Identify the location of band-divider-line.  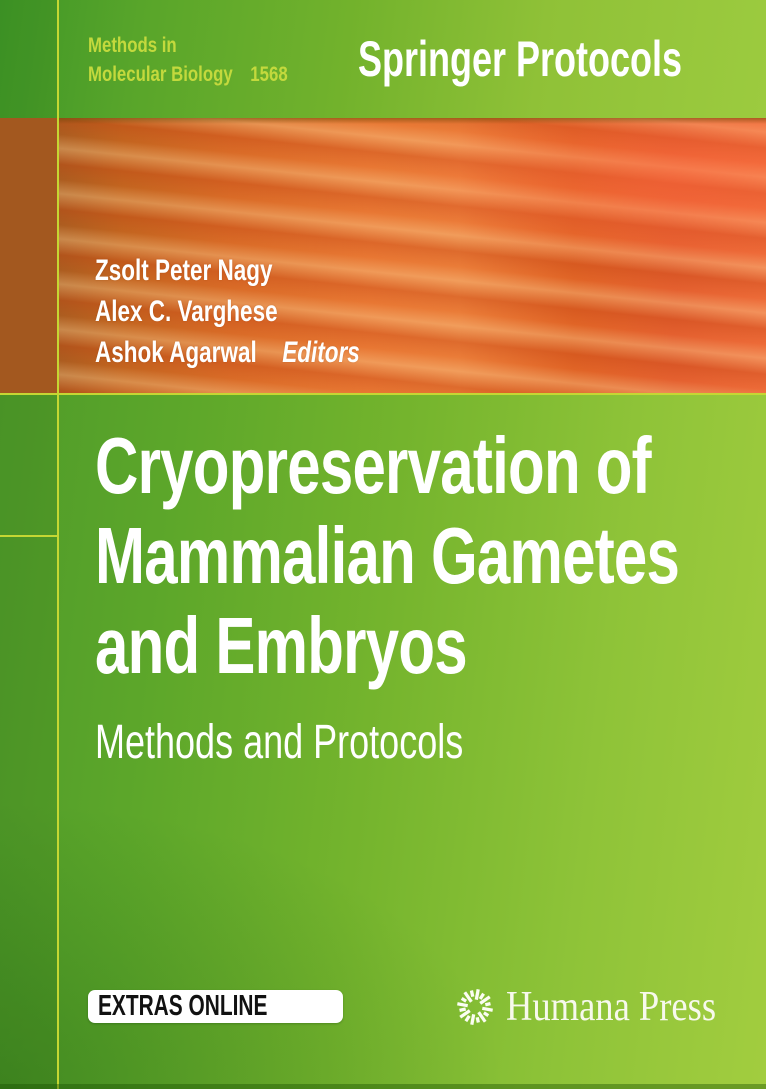
(383, 394).